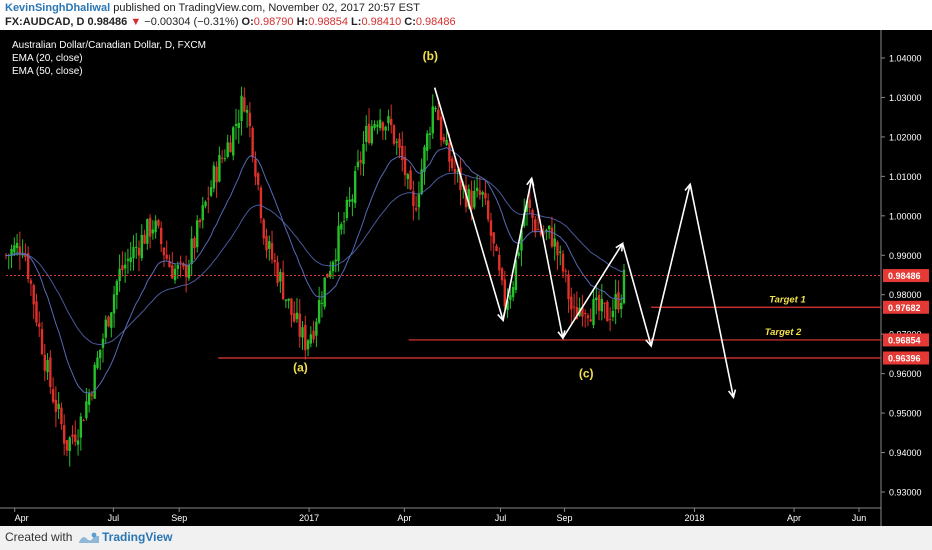  What do you see at coordinates (905, 374) in the screenshot?
I see `price-tick-label: 0.96000` at bounding box center [905, 374].